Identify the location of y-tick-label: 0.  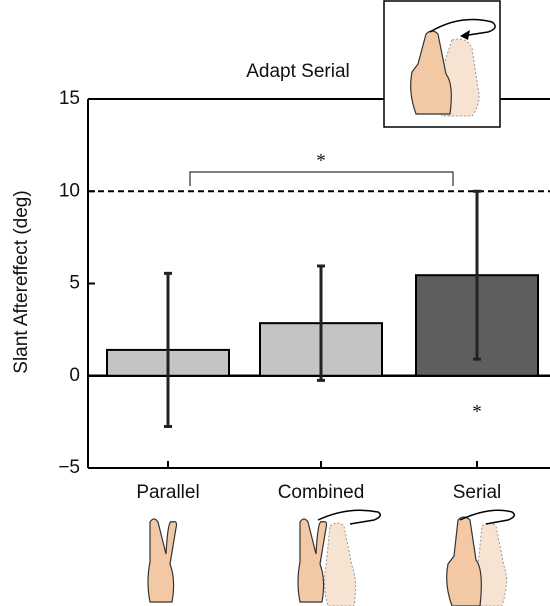
(74, 375).